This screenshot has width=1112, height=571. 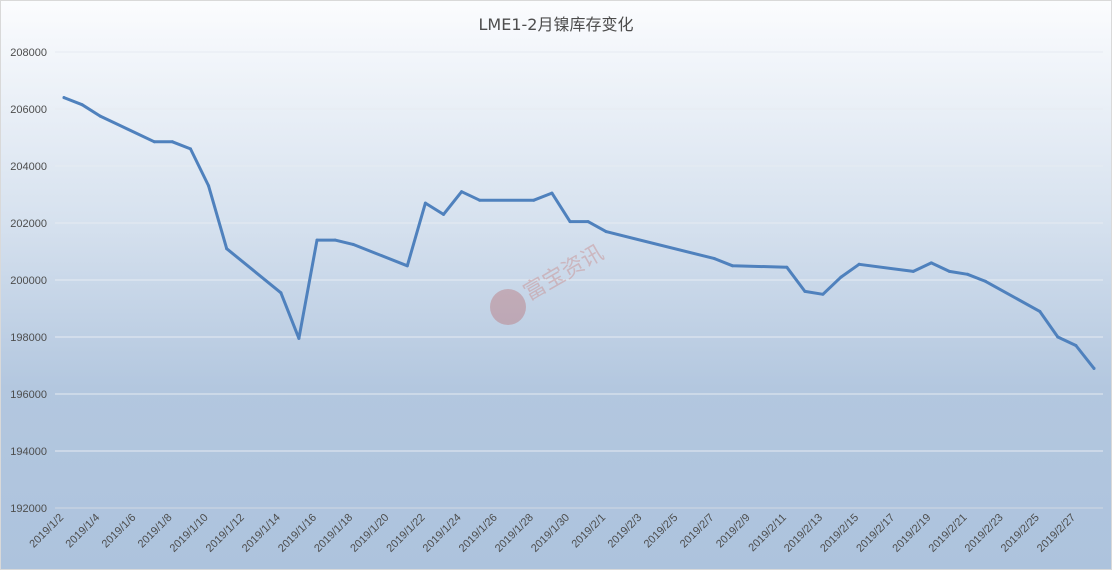 I want to click on x-tick-label: 2019/1/6, so click(x=119, y=531).